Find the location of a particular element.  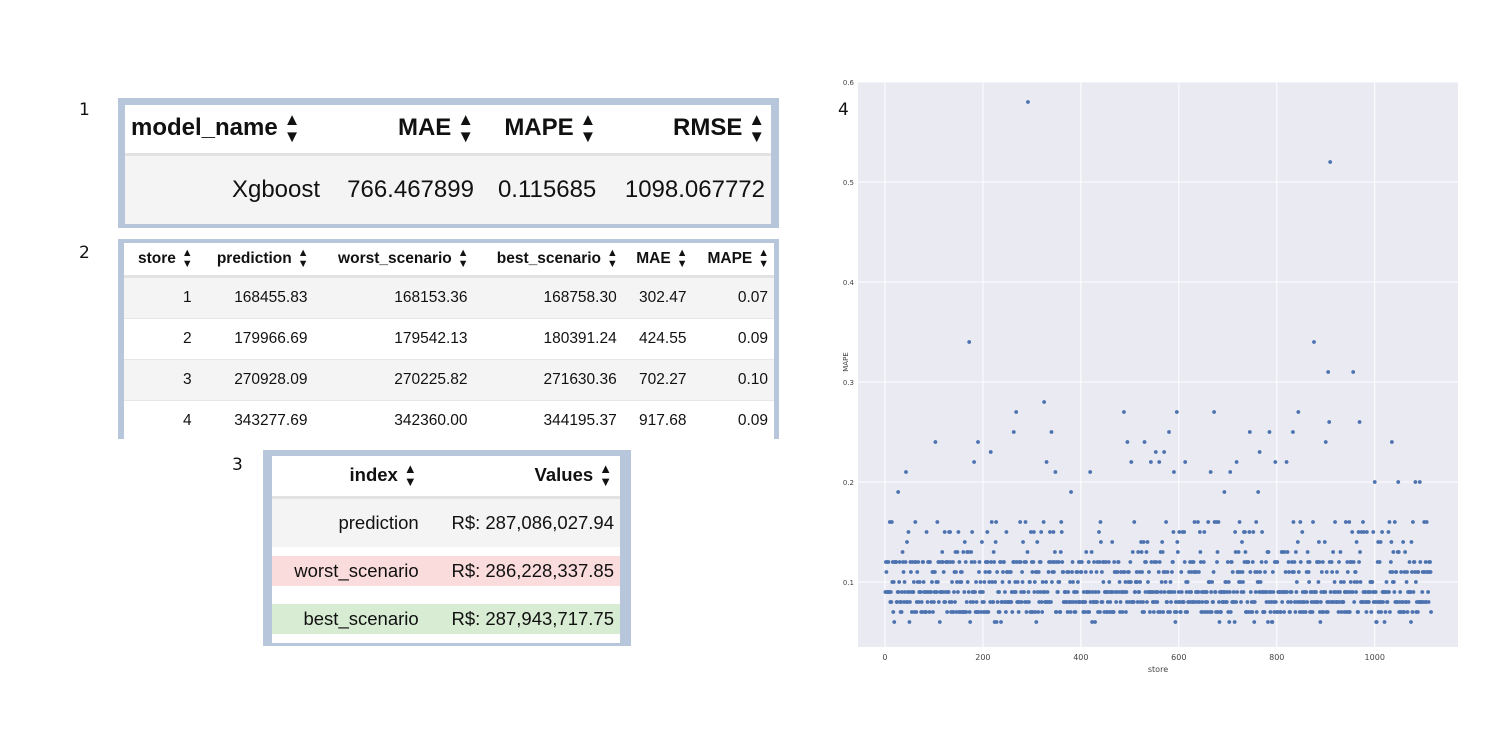

store-cell: 342360.00 is located at coordinates (393, 420).